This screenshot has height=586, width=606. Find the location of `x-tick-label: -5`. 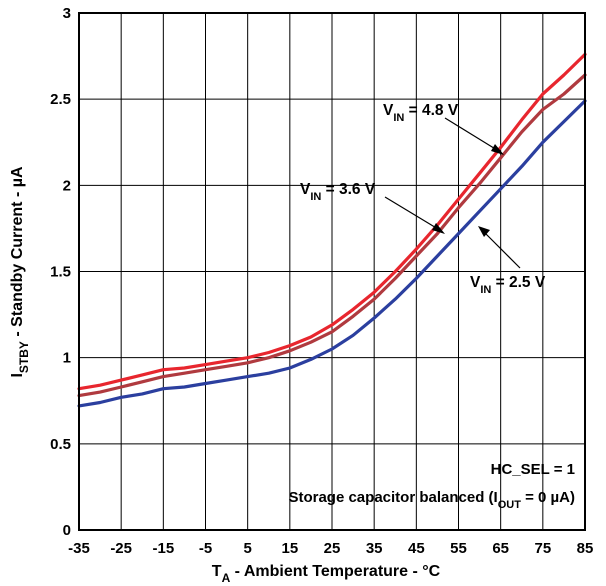

x-tick-label: -5 is located at coordinates (205, 548).